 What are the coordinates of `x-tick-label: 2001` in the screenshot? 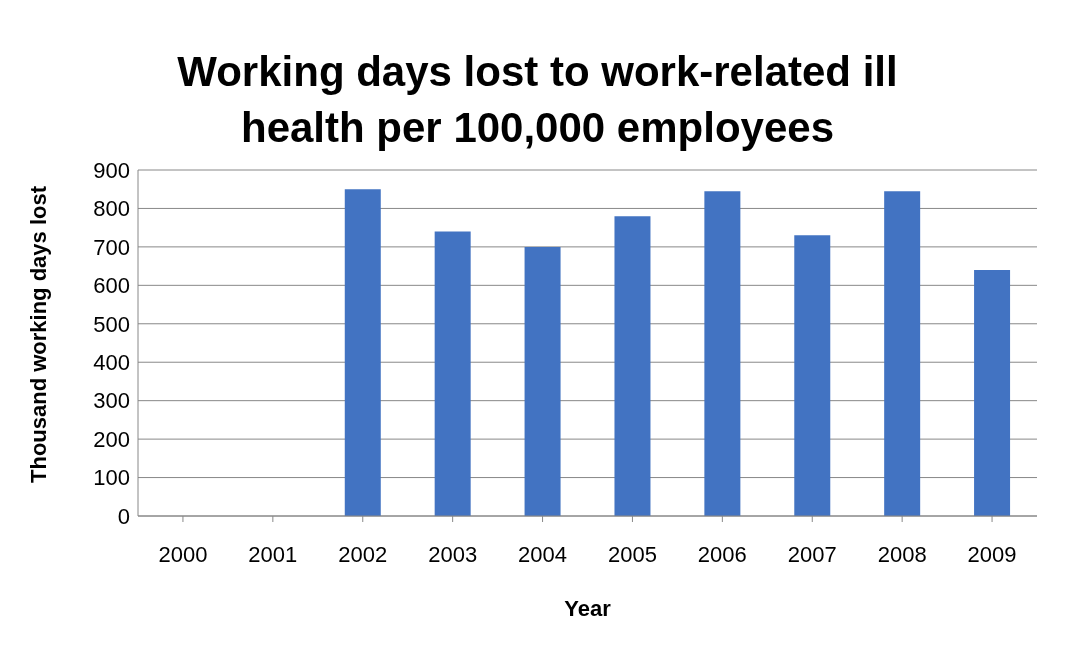 It's located at (273, 554).